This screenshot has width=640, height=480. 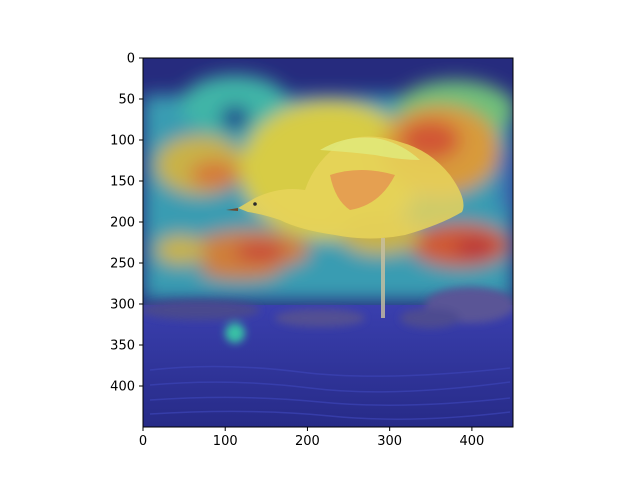 I want to click on x-tick-label: 400, so click(x=471, y=441).